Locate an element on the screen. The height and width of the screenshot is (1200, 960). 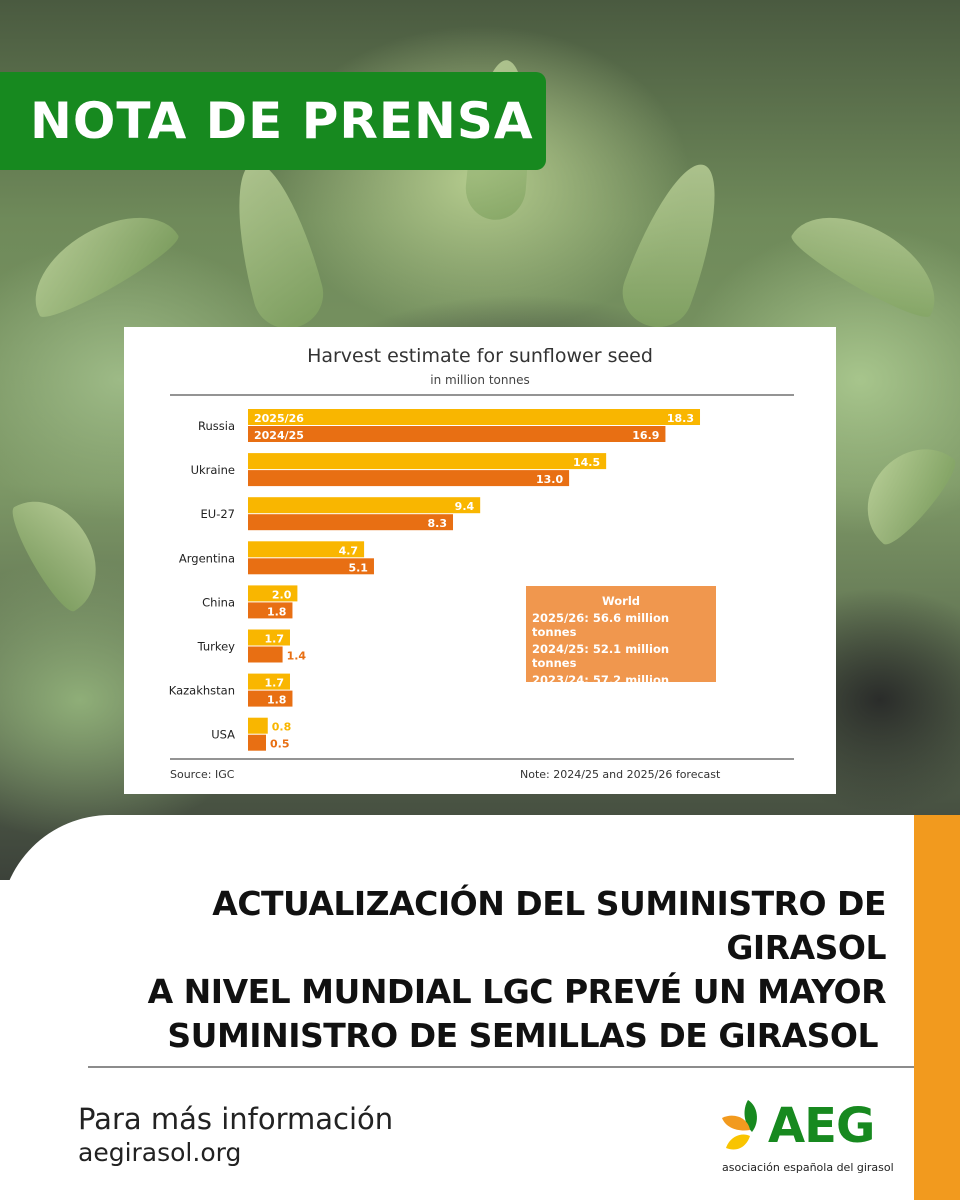
world-annotation-line: 2023/24: 57.2 million tonnes is located at coordinates (601, 687).